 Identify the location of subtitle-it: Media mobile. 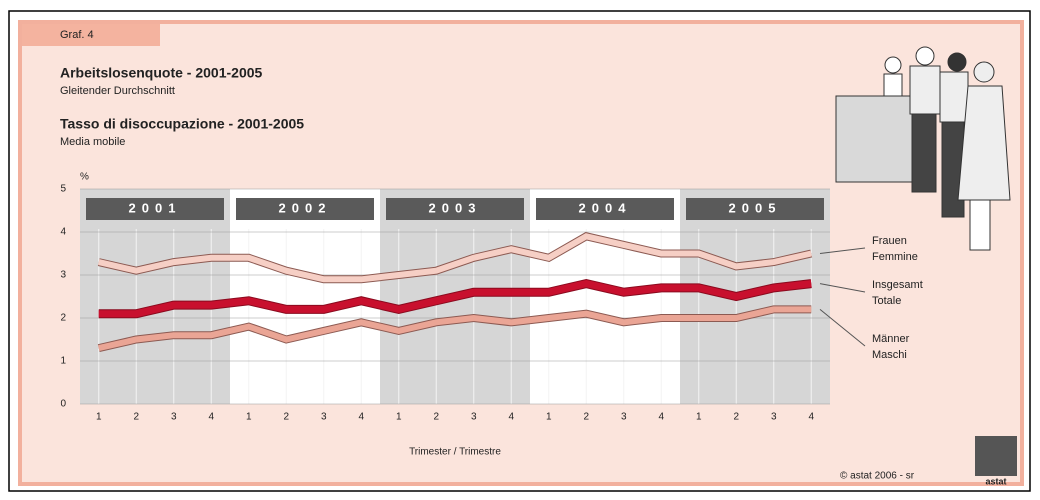
(92, 142).